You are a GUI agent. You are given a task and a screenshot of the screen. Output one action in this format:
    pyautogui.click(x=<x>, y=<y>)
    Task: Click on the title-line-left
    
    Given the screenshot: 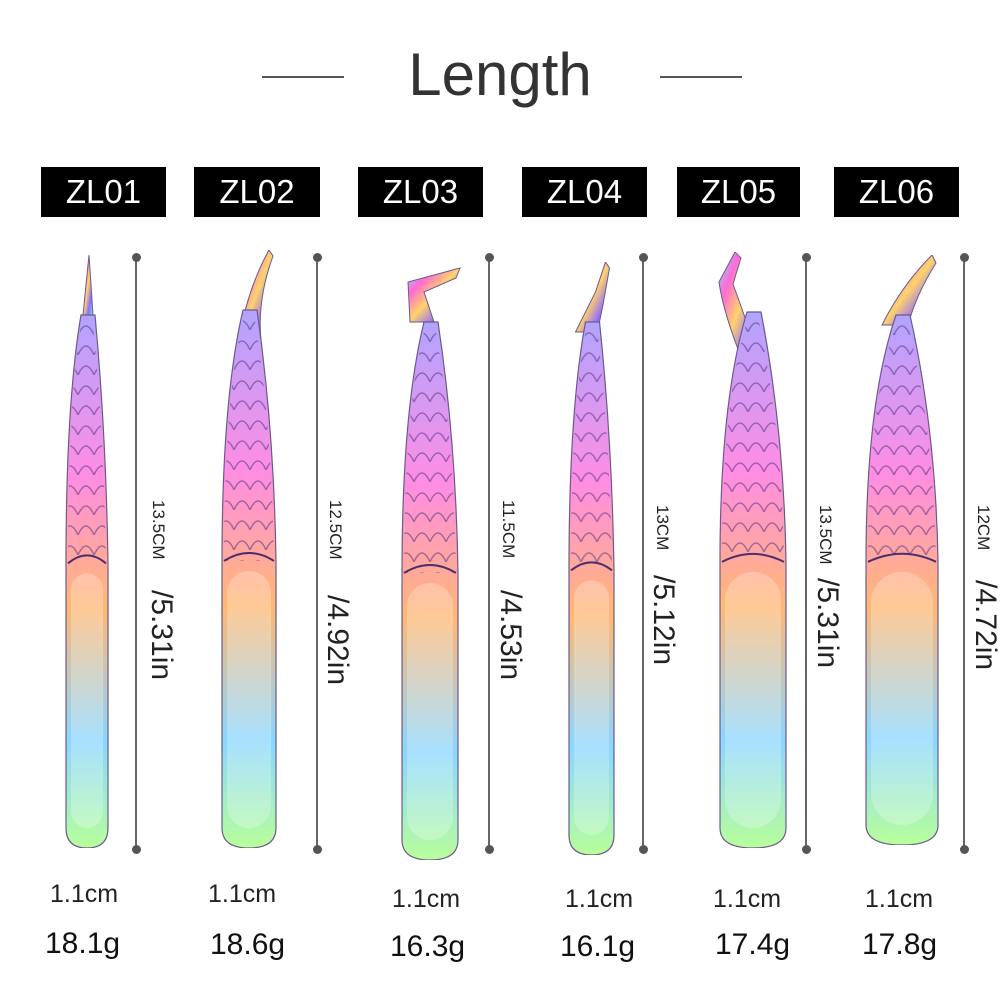 What is the action you would take?
    pyautogui.click(x=303, y=77)
    